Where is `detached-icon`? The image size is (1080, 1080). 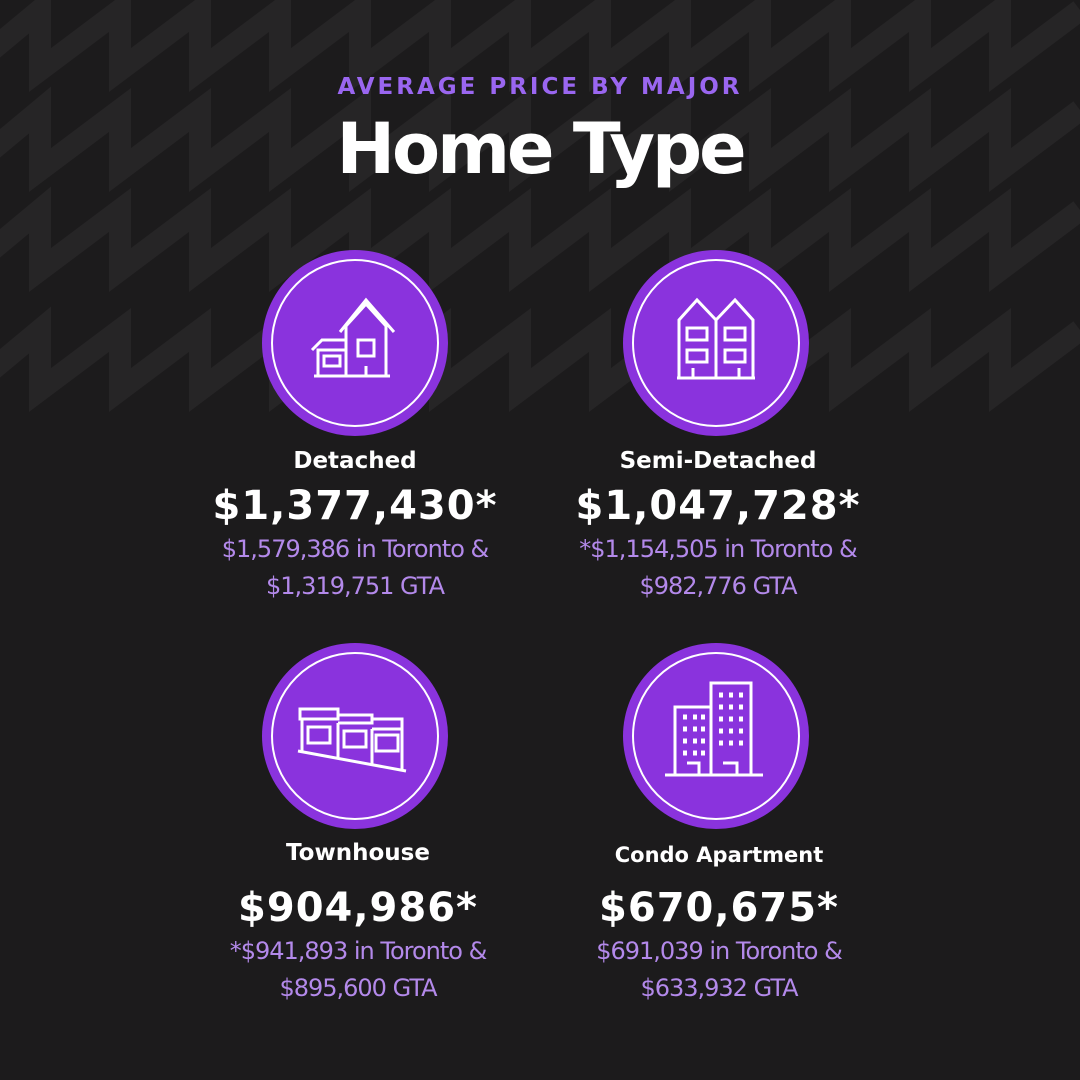 detached-icon is located at coordinates (355, 343).